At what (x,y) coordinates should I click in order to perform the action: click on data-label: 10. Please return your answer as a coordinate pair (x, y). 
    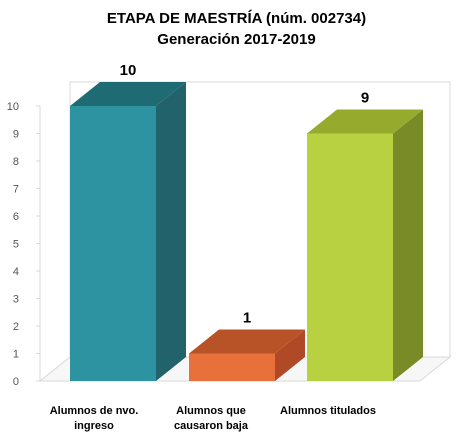
    Looking at the image, I should click on (128, 70).